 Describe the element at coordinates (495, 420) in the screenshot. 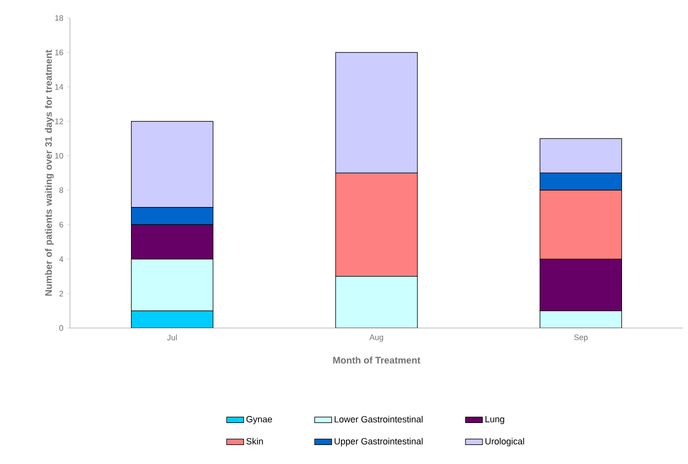

I see `legend-label: Lung` at that location.